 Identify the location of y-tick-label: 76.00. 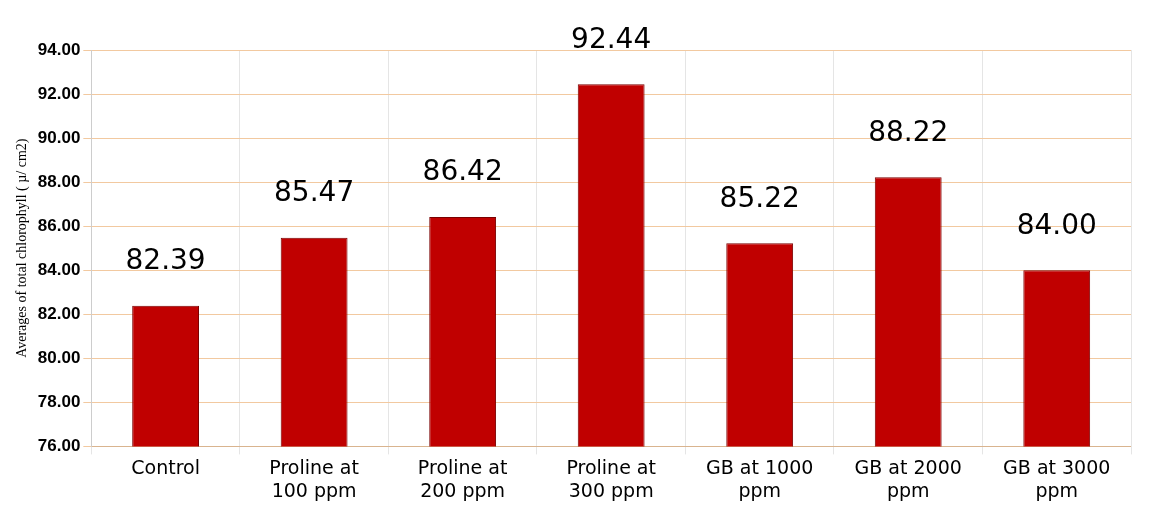
(59, 446).